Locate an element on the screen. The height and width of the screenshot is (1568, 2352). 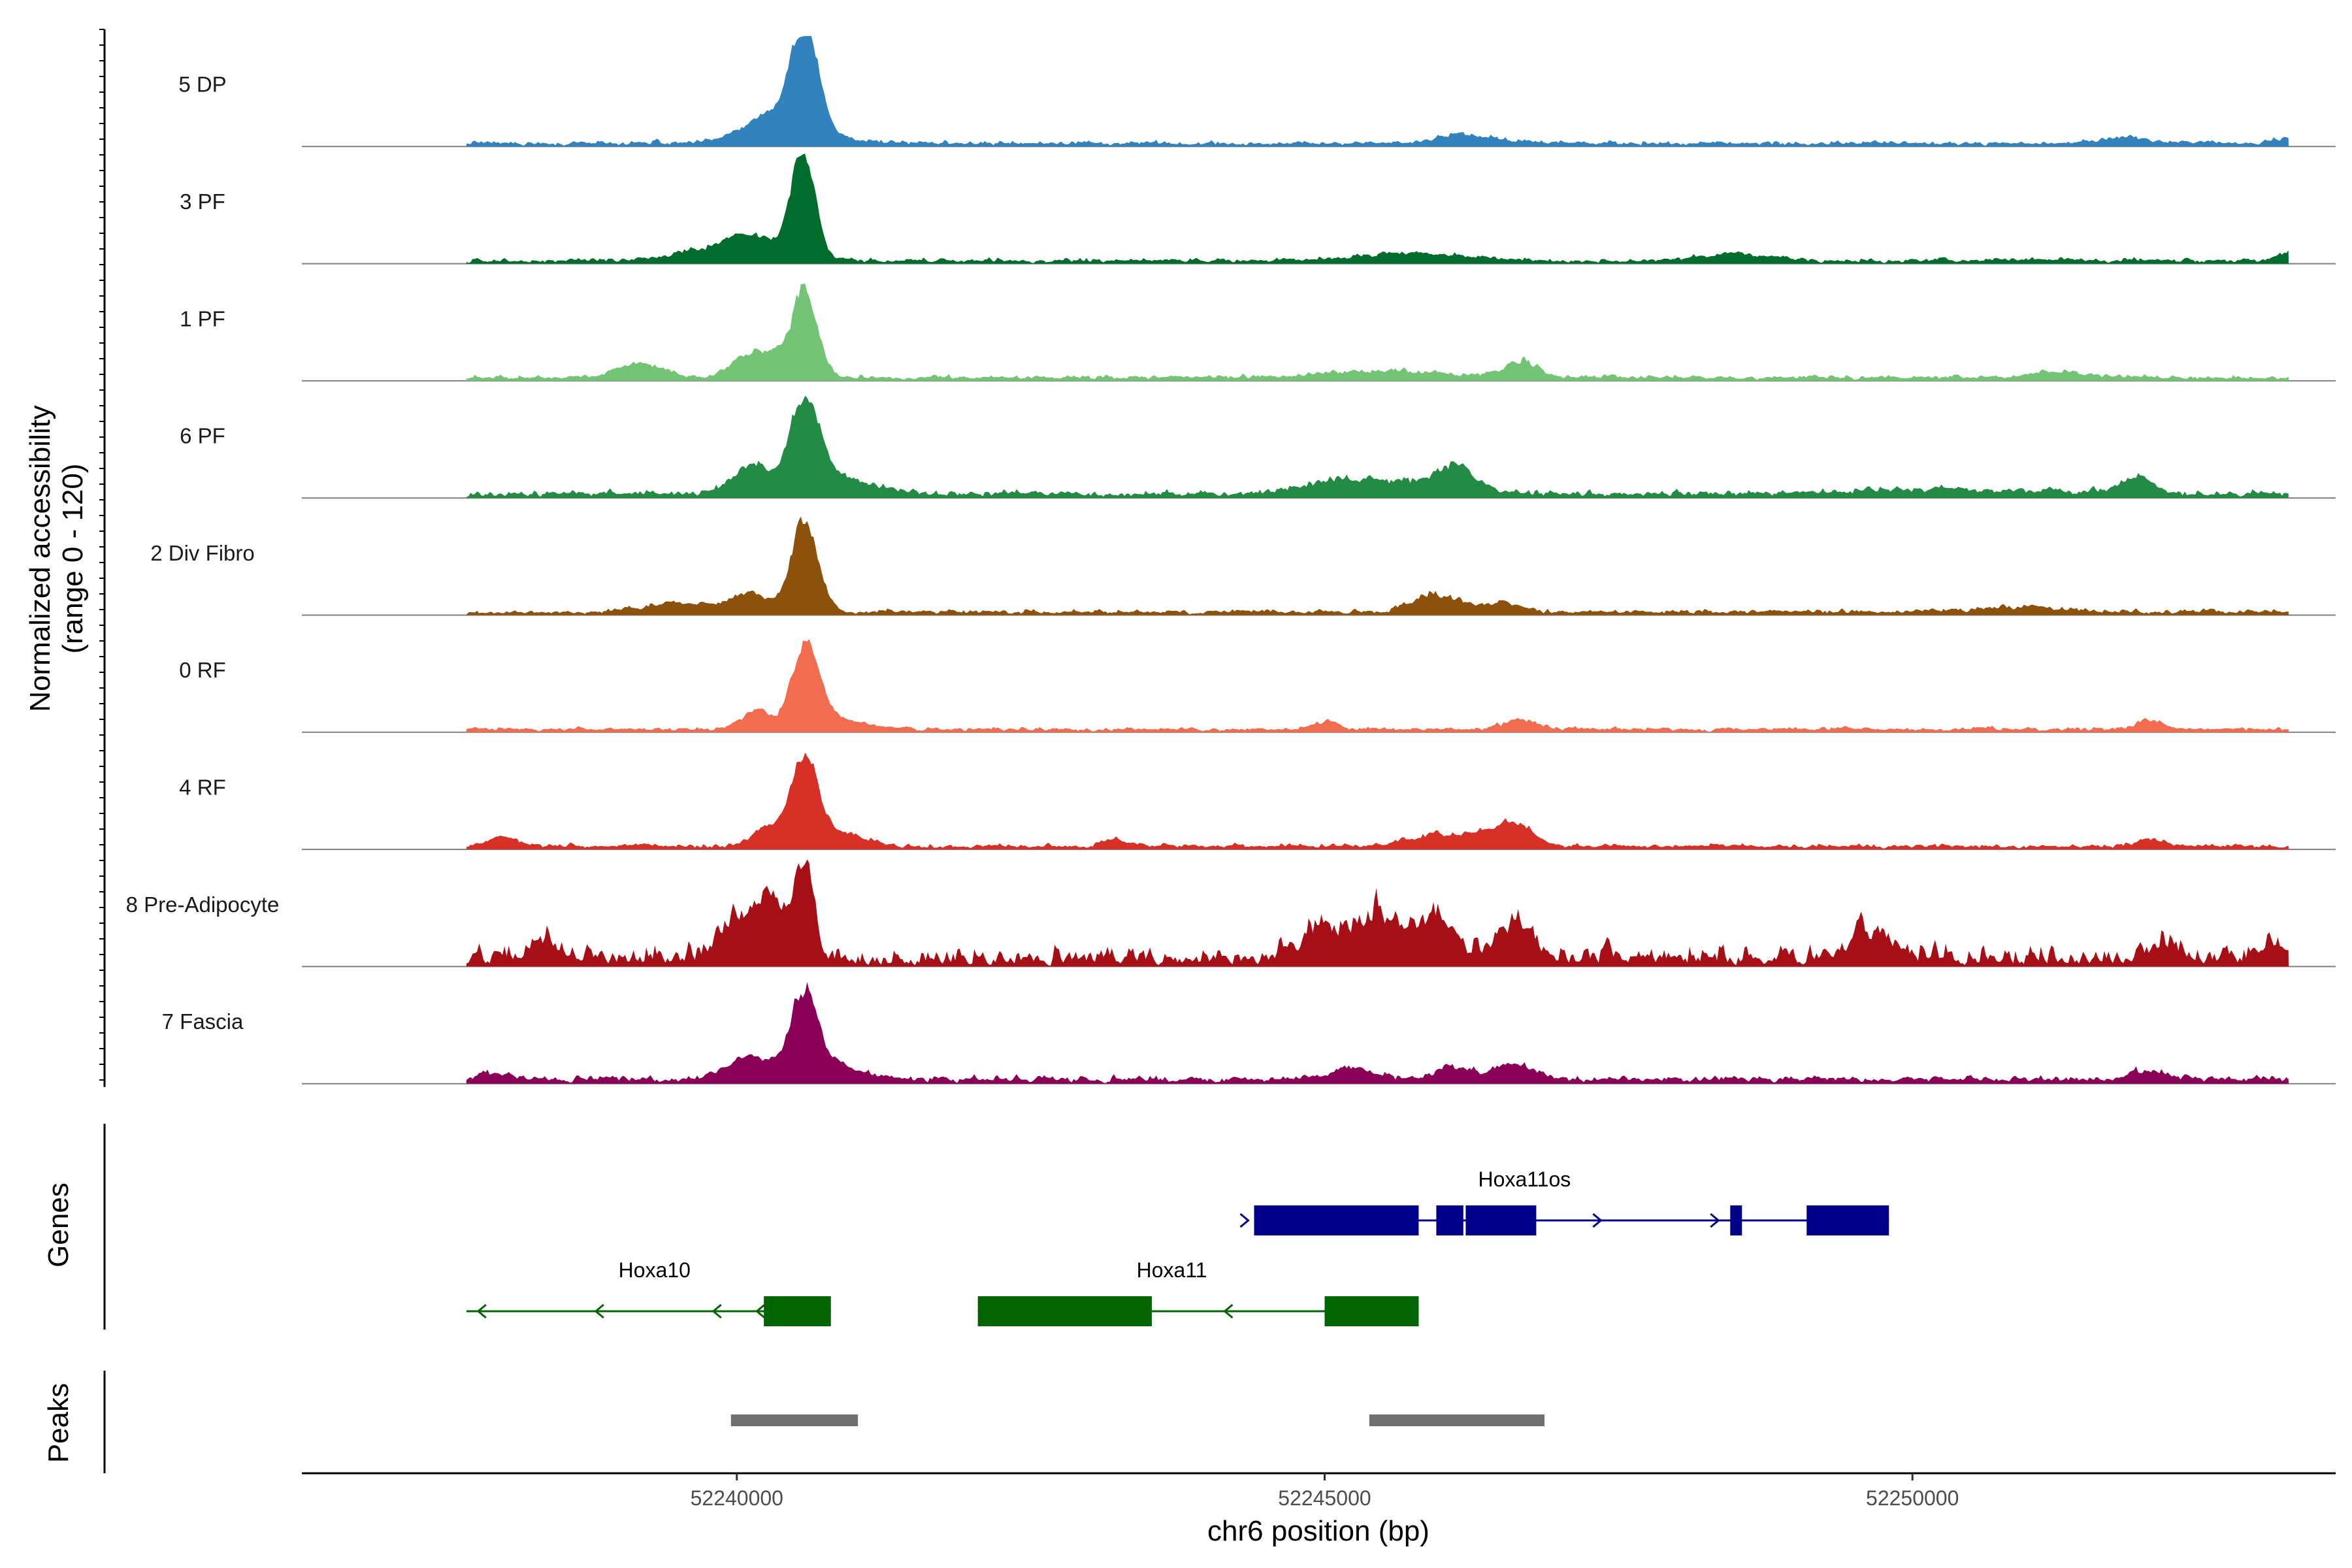
x-tick-label: 52240000 is located at coordinates (737, 1498).